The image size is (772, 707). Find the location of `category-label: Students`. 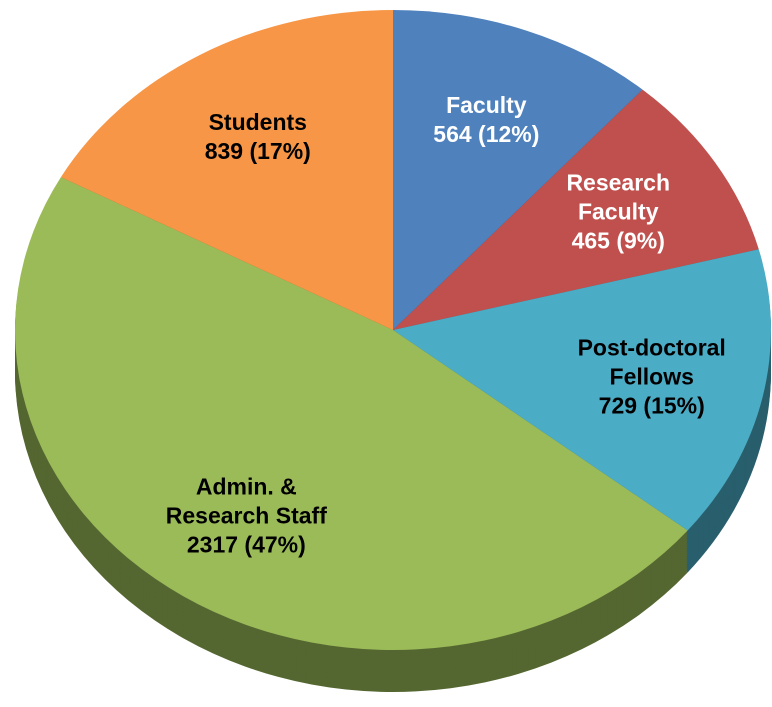

category-label: Students is located at coordinates (257, 122).